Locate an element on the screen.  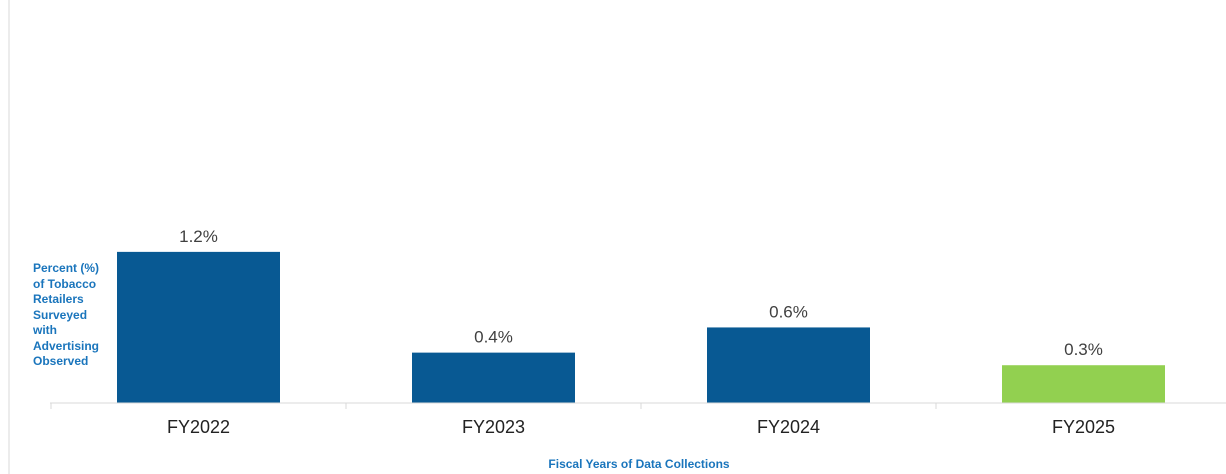
y-axis-label-line: Observed is located at coordinates (61, 361).